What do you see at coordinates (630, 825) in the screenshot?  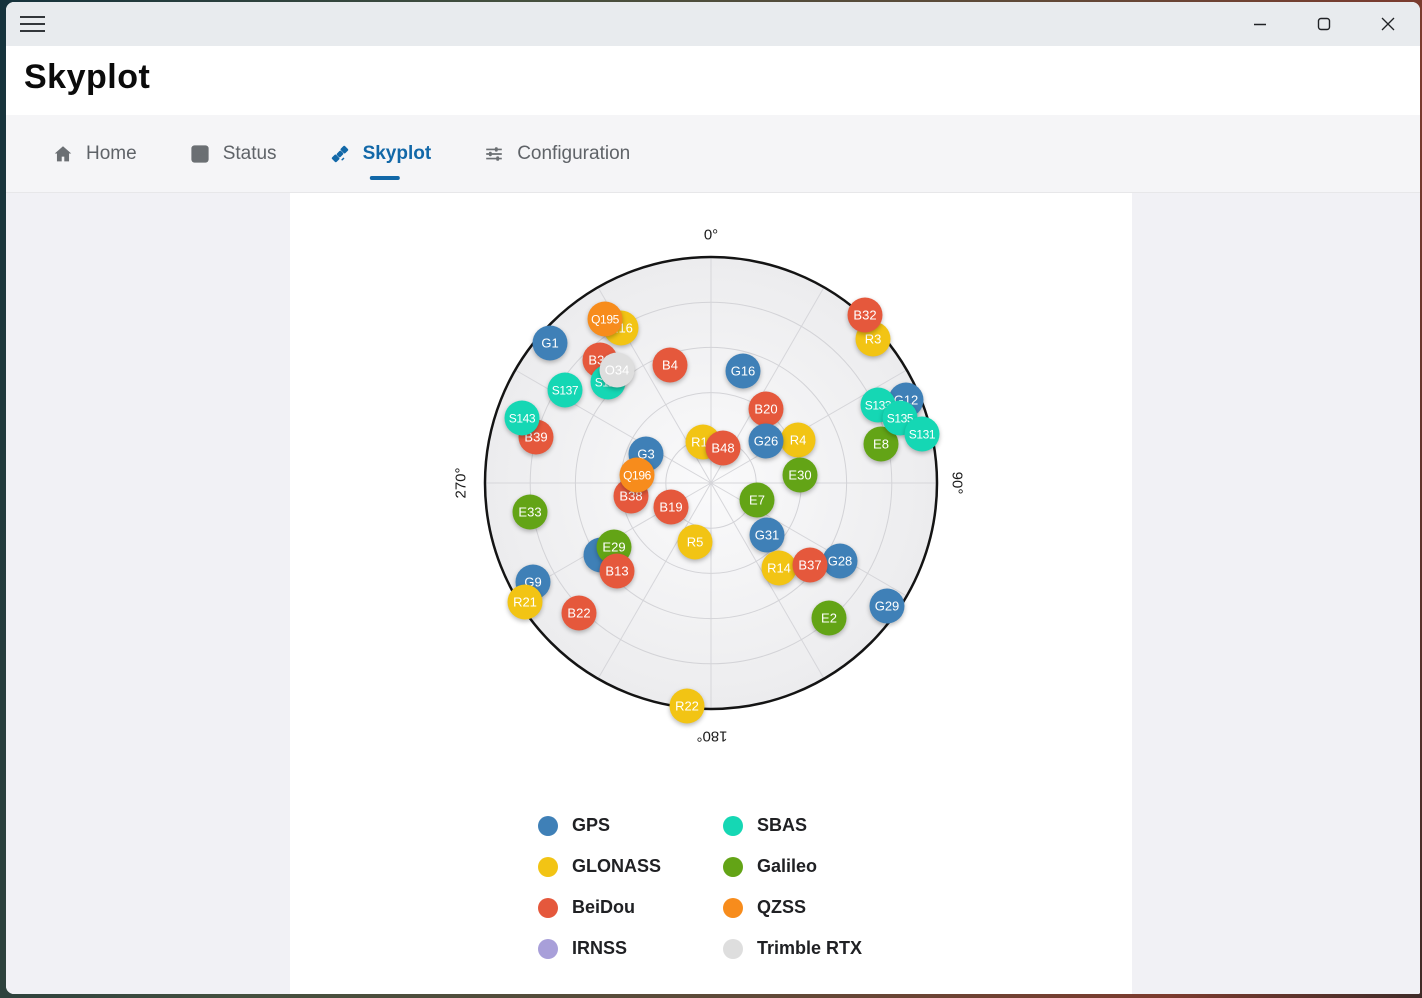 I see `legend-item-gps: GPS` at bounding box center [630, 825].